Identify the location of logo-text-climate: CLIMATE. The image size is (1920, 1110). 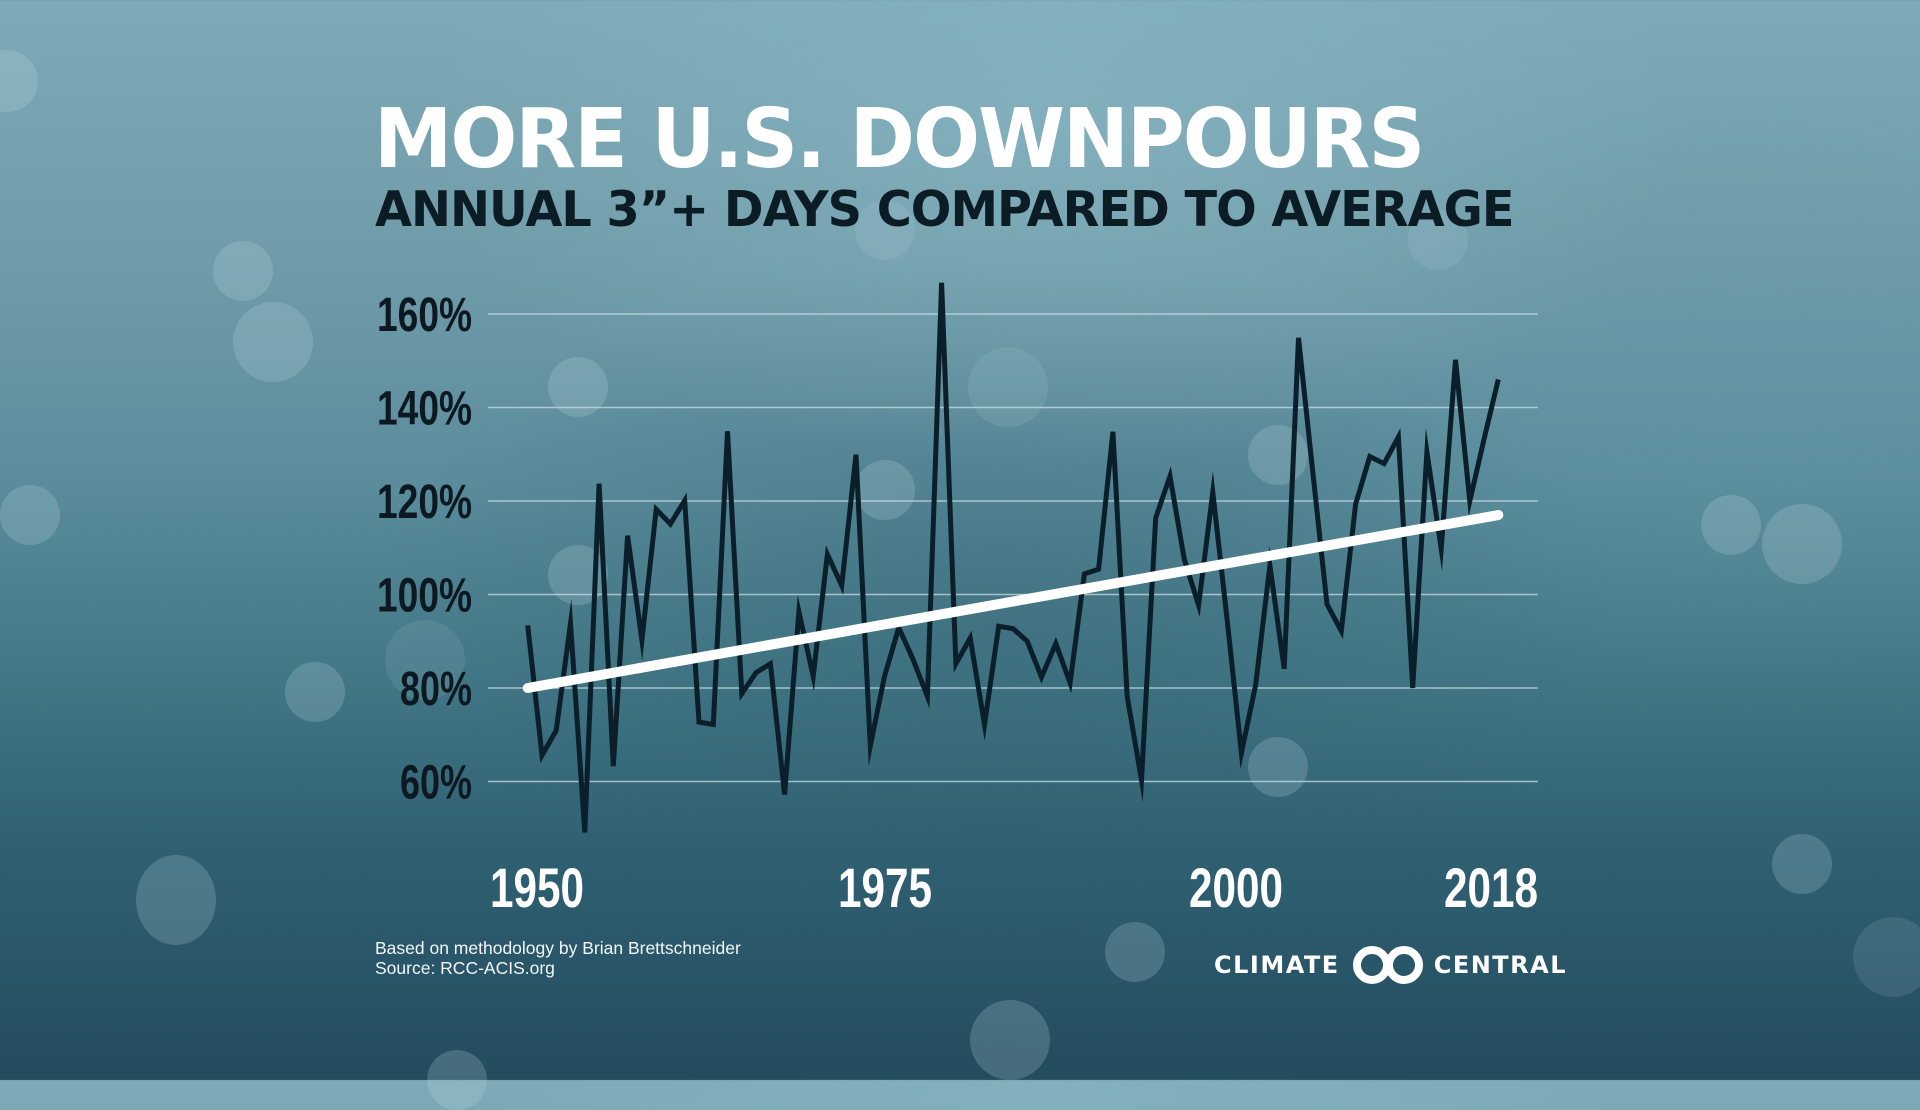
(1277, 965).